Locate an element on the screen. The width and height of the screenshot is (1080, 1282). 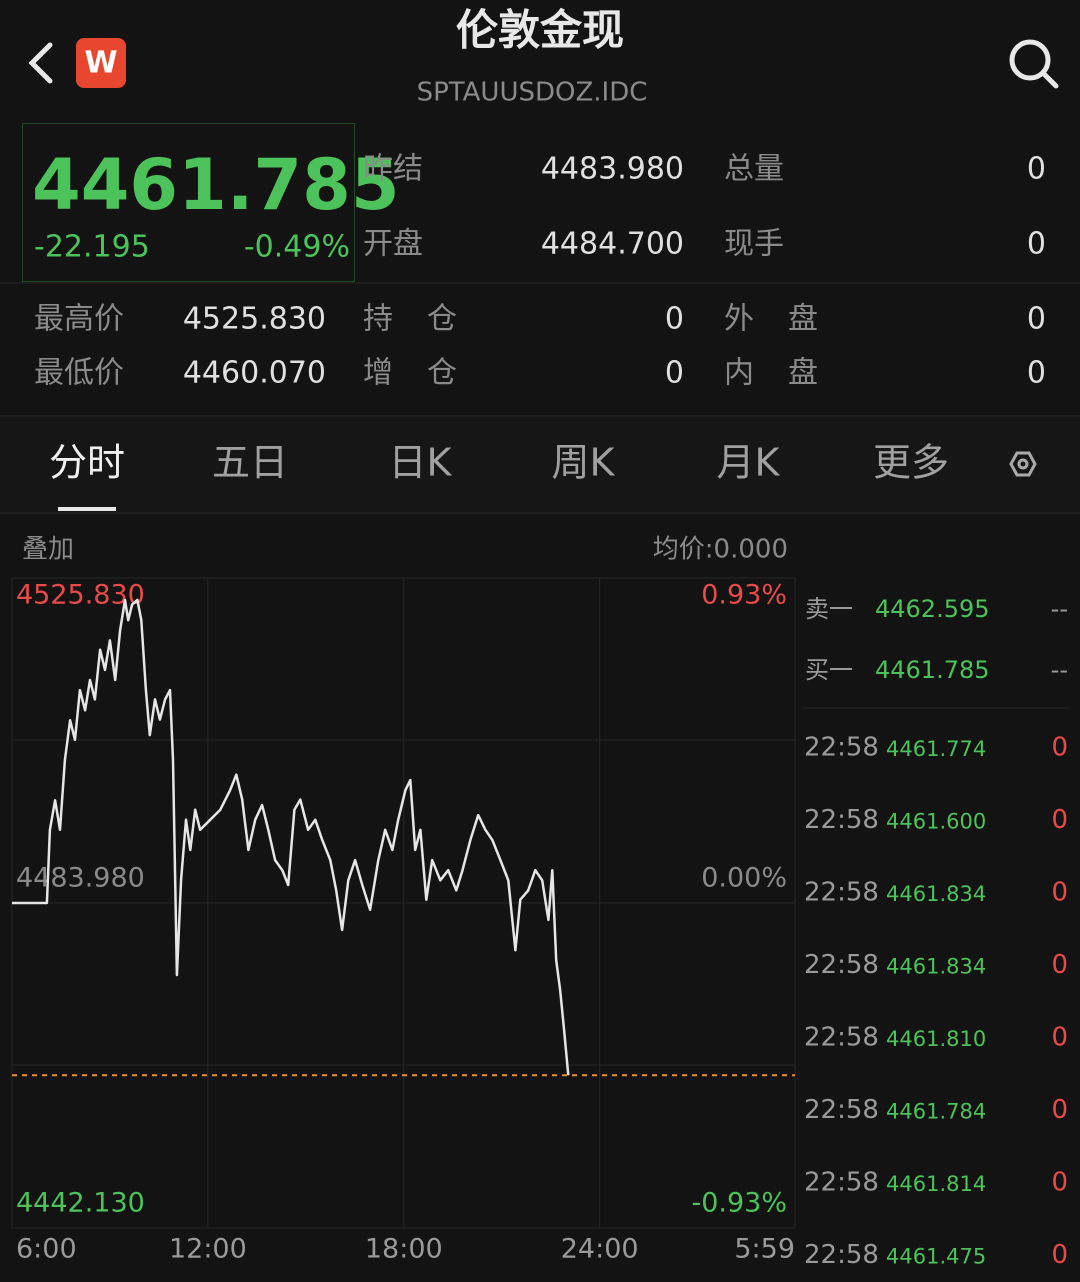
detail-label: 外盘 is located at coordinates (788, 319).